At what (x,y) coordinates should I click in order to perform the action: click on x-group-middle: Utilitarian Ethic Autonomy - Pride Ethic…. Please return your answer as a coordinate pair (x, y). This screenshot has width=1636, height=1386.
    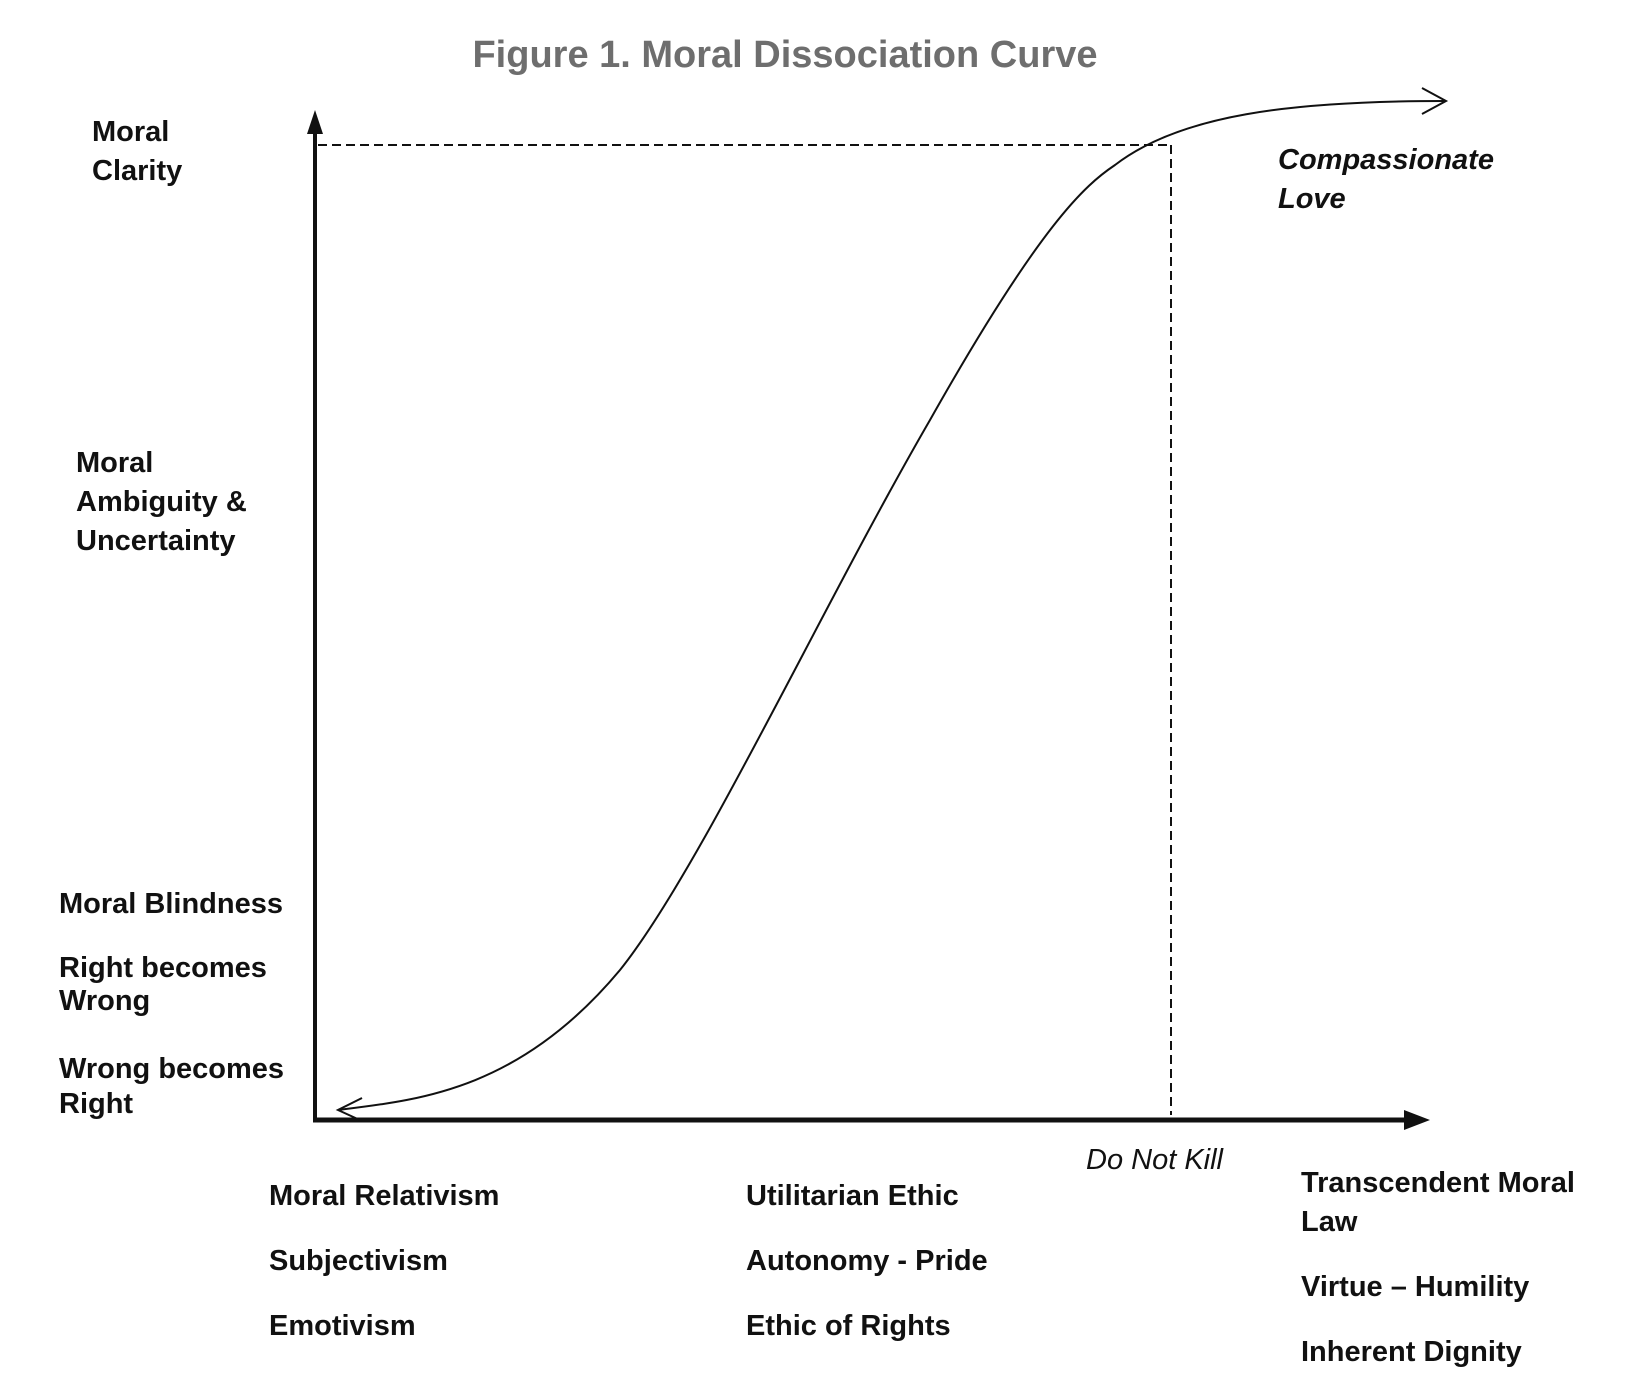
    Looking at the image, I should click on (867, 1261).